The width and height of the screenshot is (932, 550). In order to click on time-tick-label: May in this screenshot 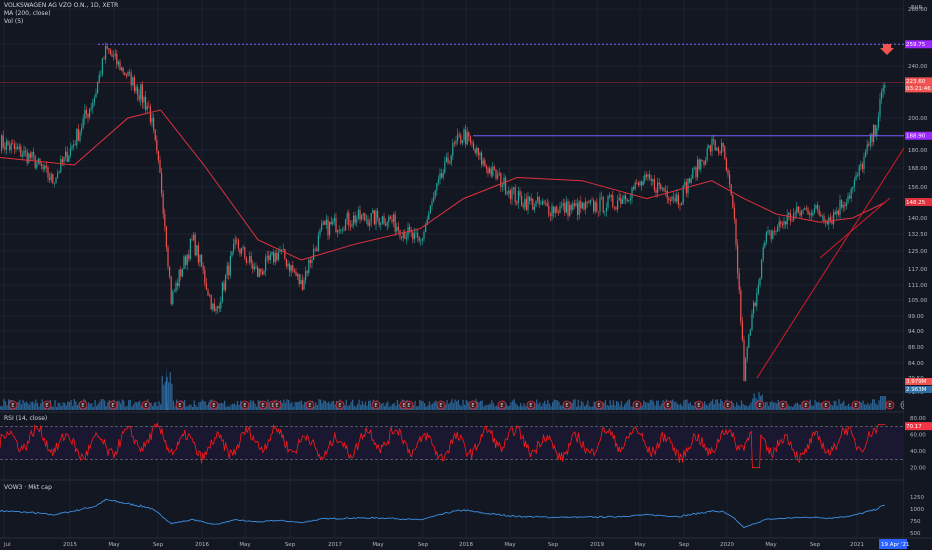, I will do `click(245, 545)`.